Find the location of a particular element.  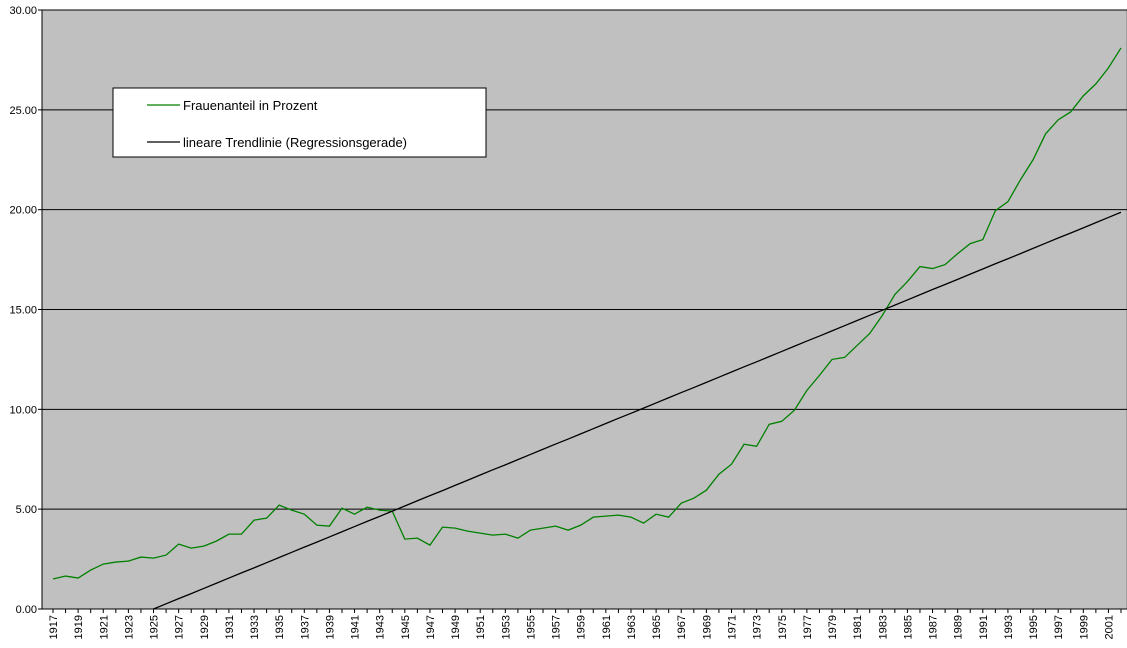

x-tick-label: 1987 is located at coordinates (934, 627).